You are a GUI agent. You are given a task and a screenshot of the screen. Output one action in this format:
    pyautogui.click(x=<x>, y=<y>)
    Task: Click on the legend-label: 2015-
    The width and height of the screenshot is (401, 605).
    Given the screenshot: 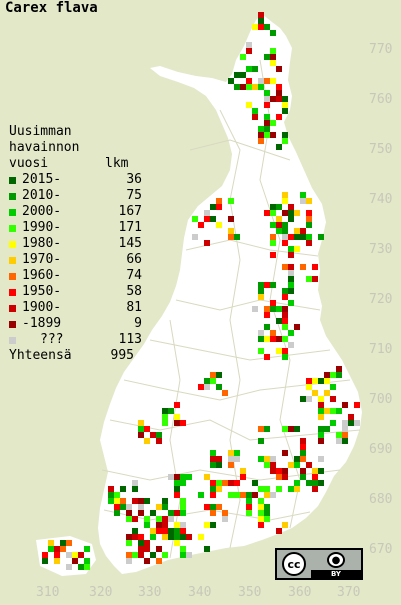 What is the action you would take?
    pyautogui.click(x=42, y=179)
    